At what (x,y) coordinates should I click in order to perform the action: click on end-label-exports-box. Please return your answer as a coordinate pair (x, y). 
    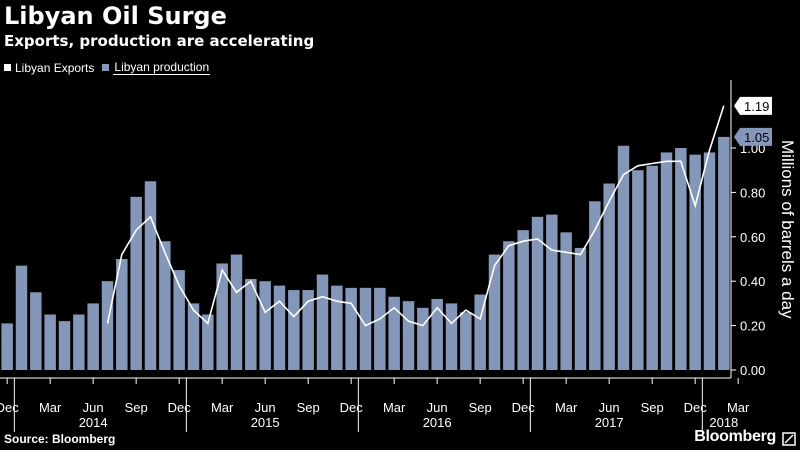
    Looking at the image, I should click on (753, 105).